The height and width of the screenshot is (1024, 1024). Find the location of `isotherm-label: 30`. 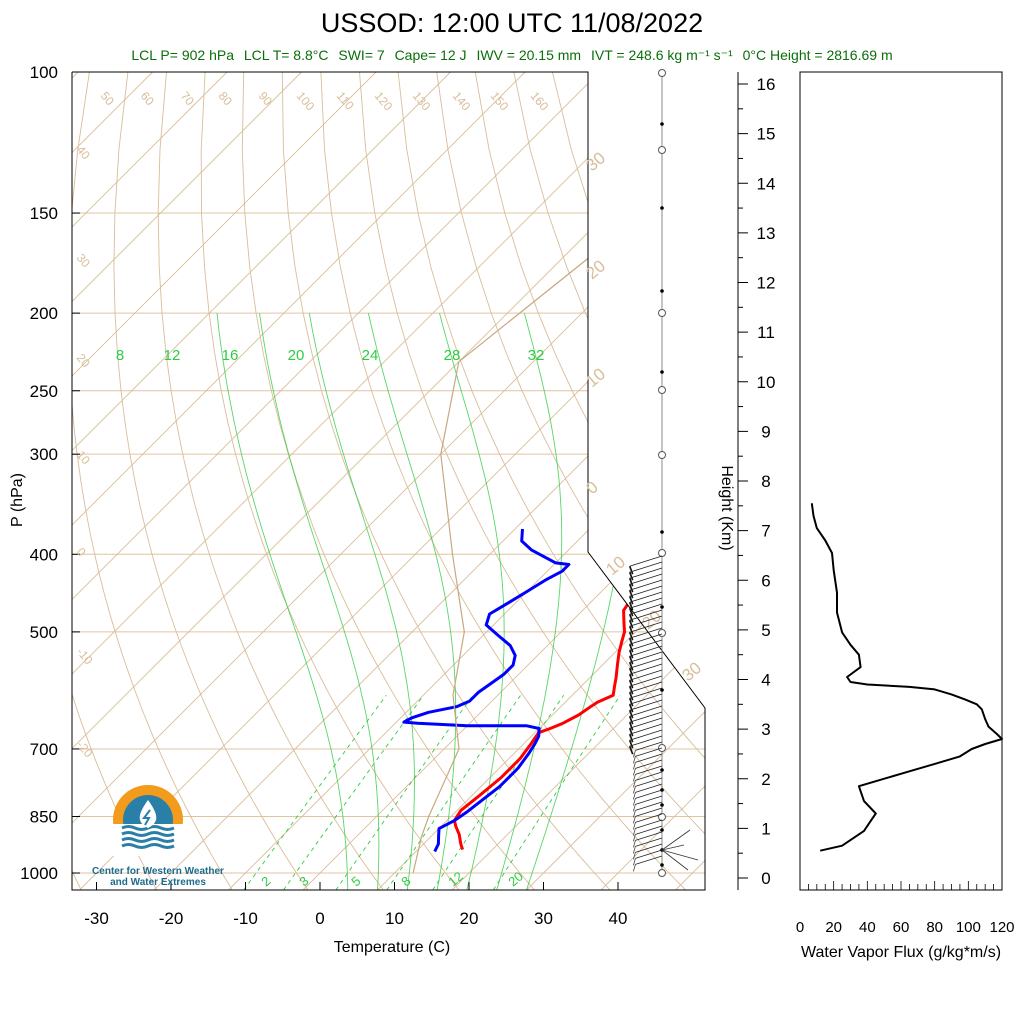

isotherm-label: 30 is located at coordinates (691, 671).